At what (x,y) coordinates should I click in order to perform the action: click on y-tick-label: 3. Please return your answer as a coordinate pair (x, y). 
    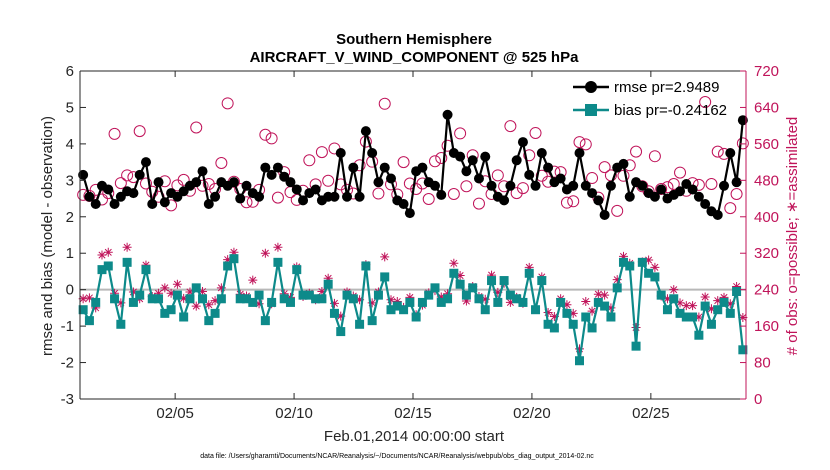
    Looking at the image, I should click on (70, 180).